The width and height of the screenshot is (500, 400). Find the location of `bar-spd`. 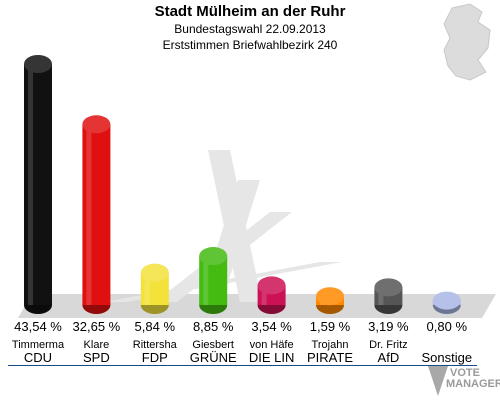

bar-spd is located at coordinates (96, 214).